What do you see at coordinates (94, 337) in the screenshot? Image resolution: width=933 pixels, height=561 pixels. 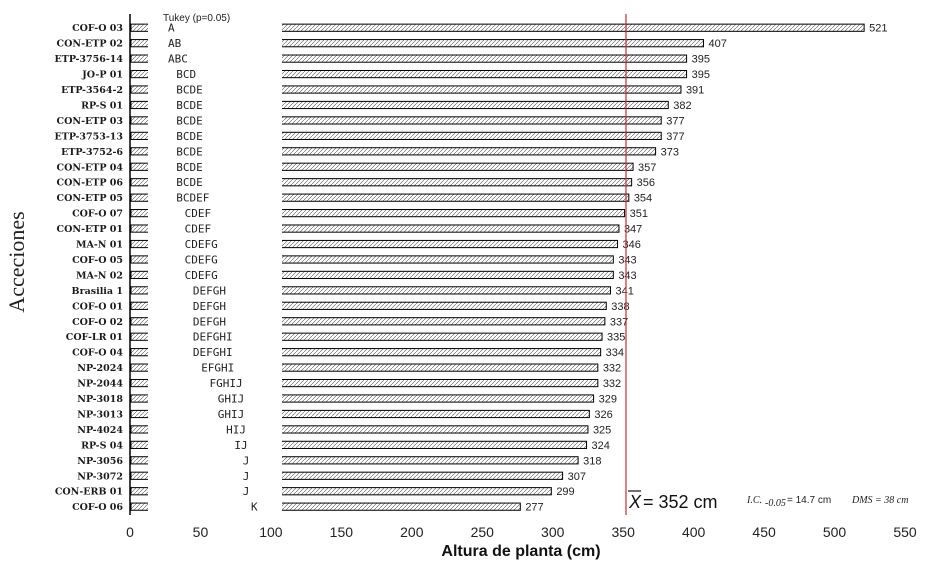 I see `accession-label: COF-LR 01` at bounding box center [94, 337].